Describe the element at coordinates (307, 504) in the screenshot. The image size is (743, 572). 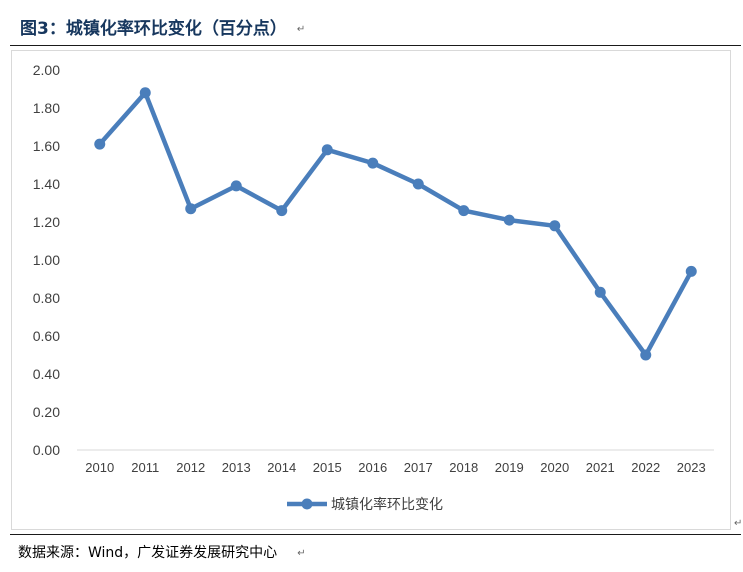
I see `legend-marker-swatch` at that location.